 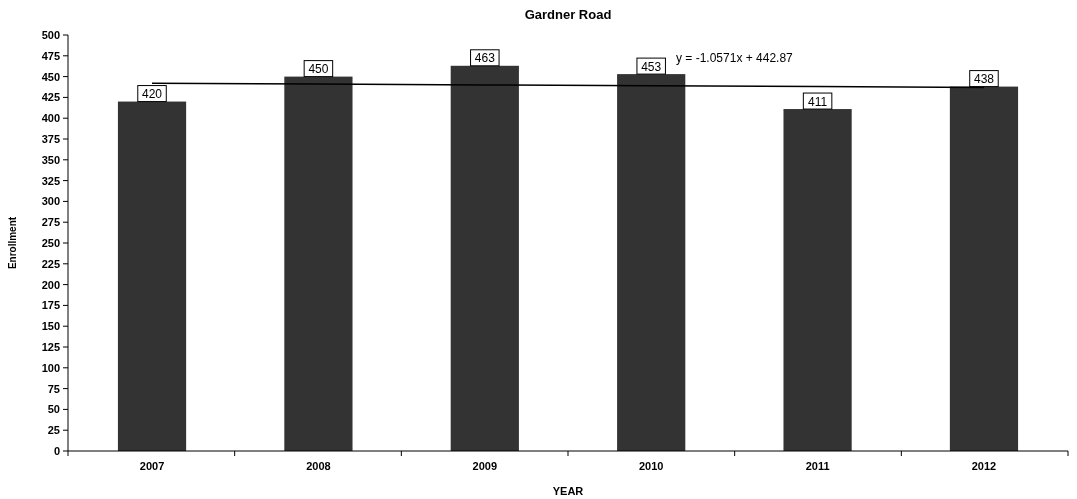 What do you see at coordinates (50, 284) in the screenshot?
I see `y-tick-label: 200` at bounding box center [50, 284].